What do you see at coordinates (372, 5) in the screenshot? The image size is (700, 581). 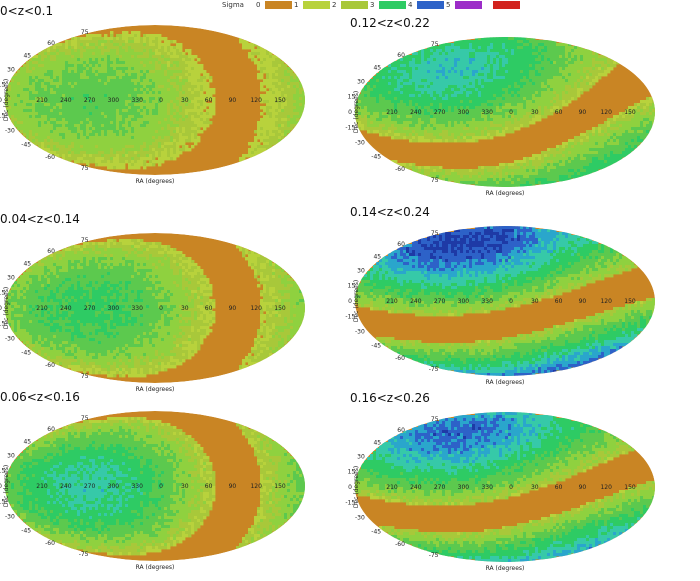 I see `legend-label: 3` at bounding box center [372, 5].